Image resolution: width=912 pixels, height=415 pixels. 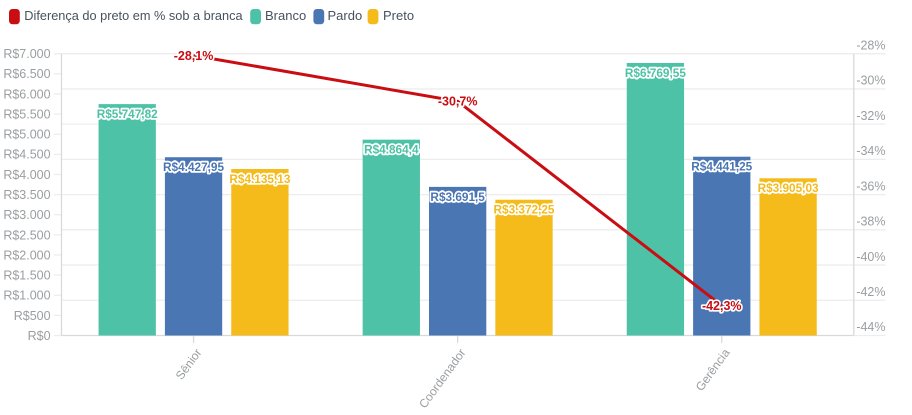 I want to click on svg-text: R$6.500, so click(x=26, y=74).